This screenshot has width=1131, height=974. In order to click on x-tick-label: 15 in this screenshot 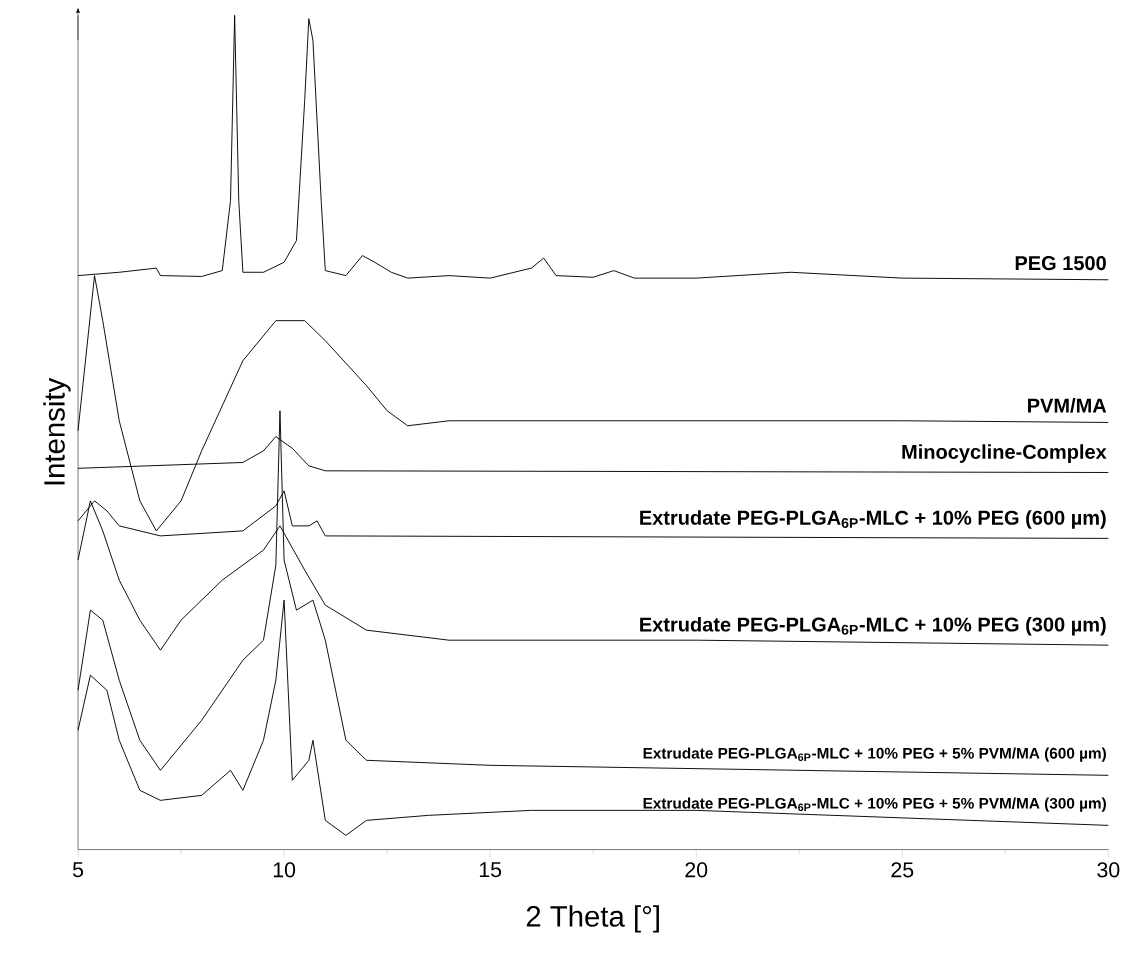, I will do `click(490, 870)`.